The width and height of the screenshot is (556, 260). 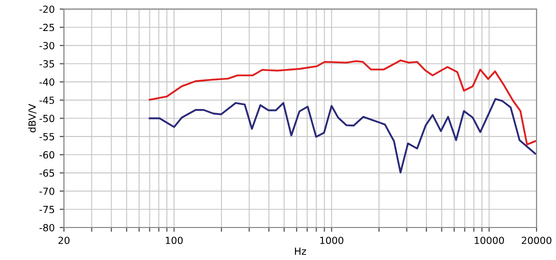 I want to click on x-axis-title: Hz, so click(x=300, y=251).